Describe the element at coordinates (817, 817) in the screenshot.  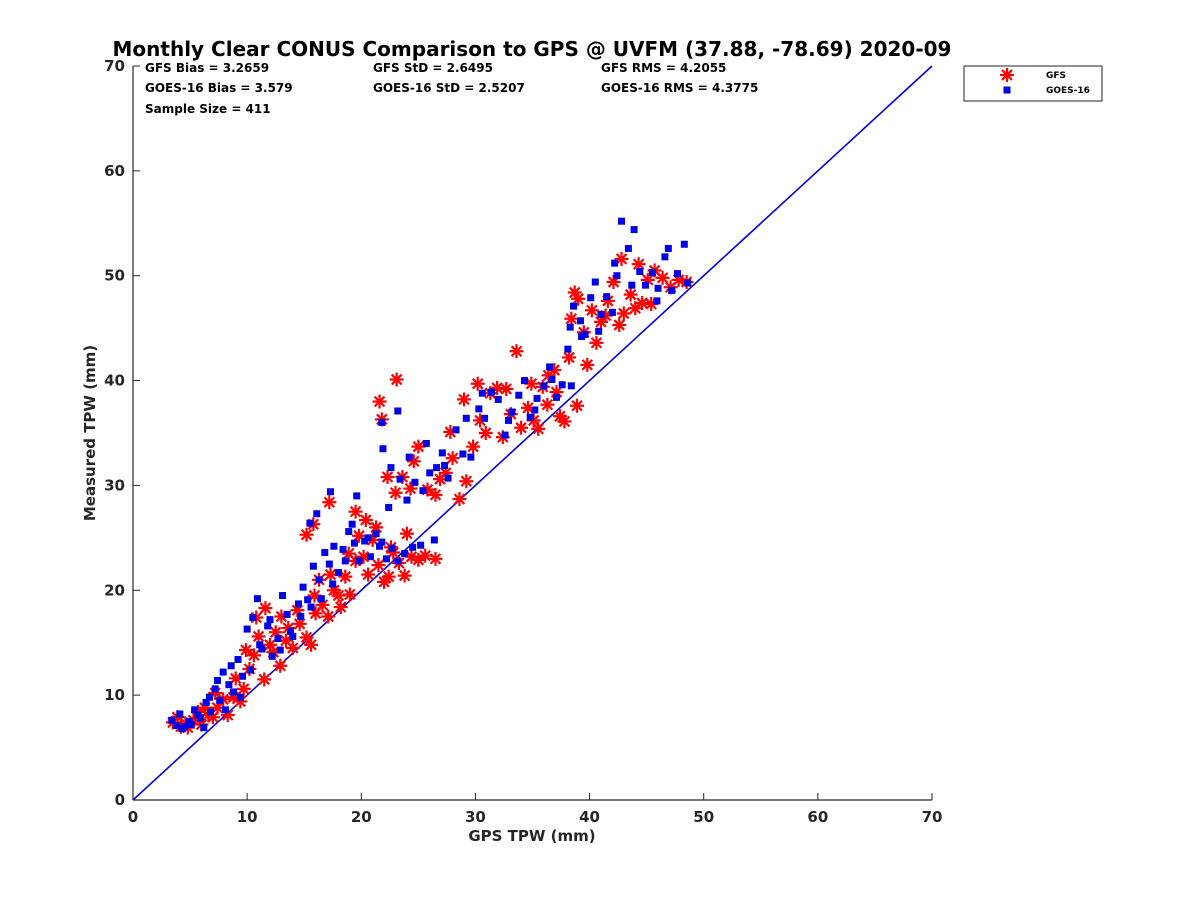
I see `x-tick-label: 60` at that location.